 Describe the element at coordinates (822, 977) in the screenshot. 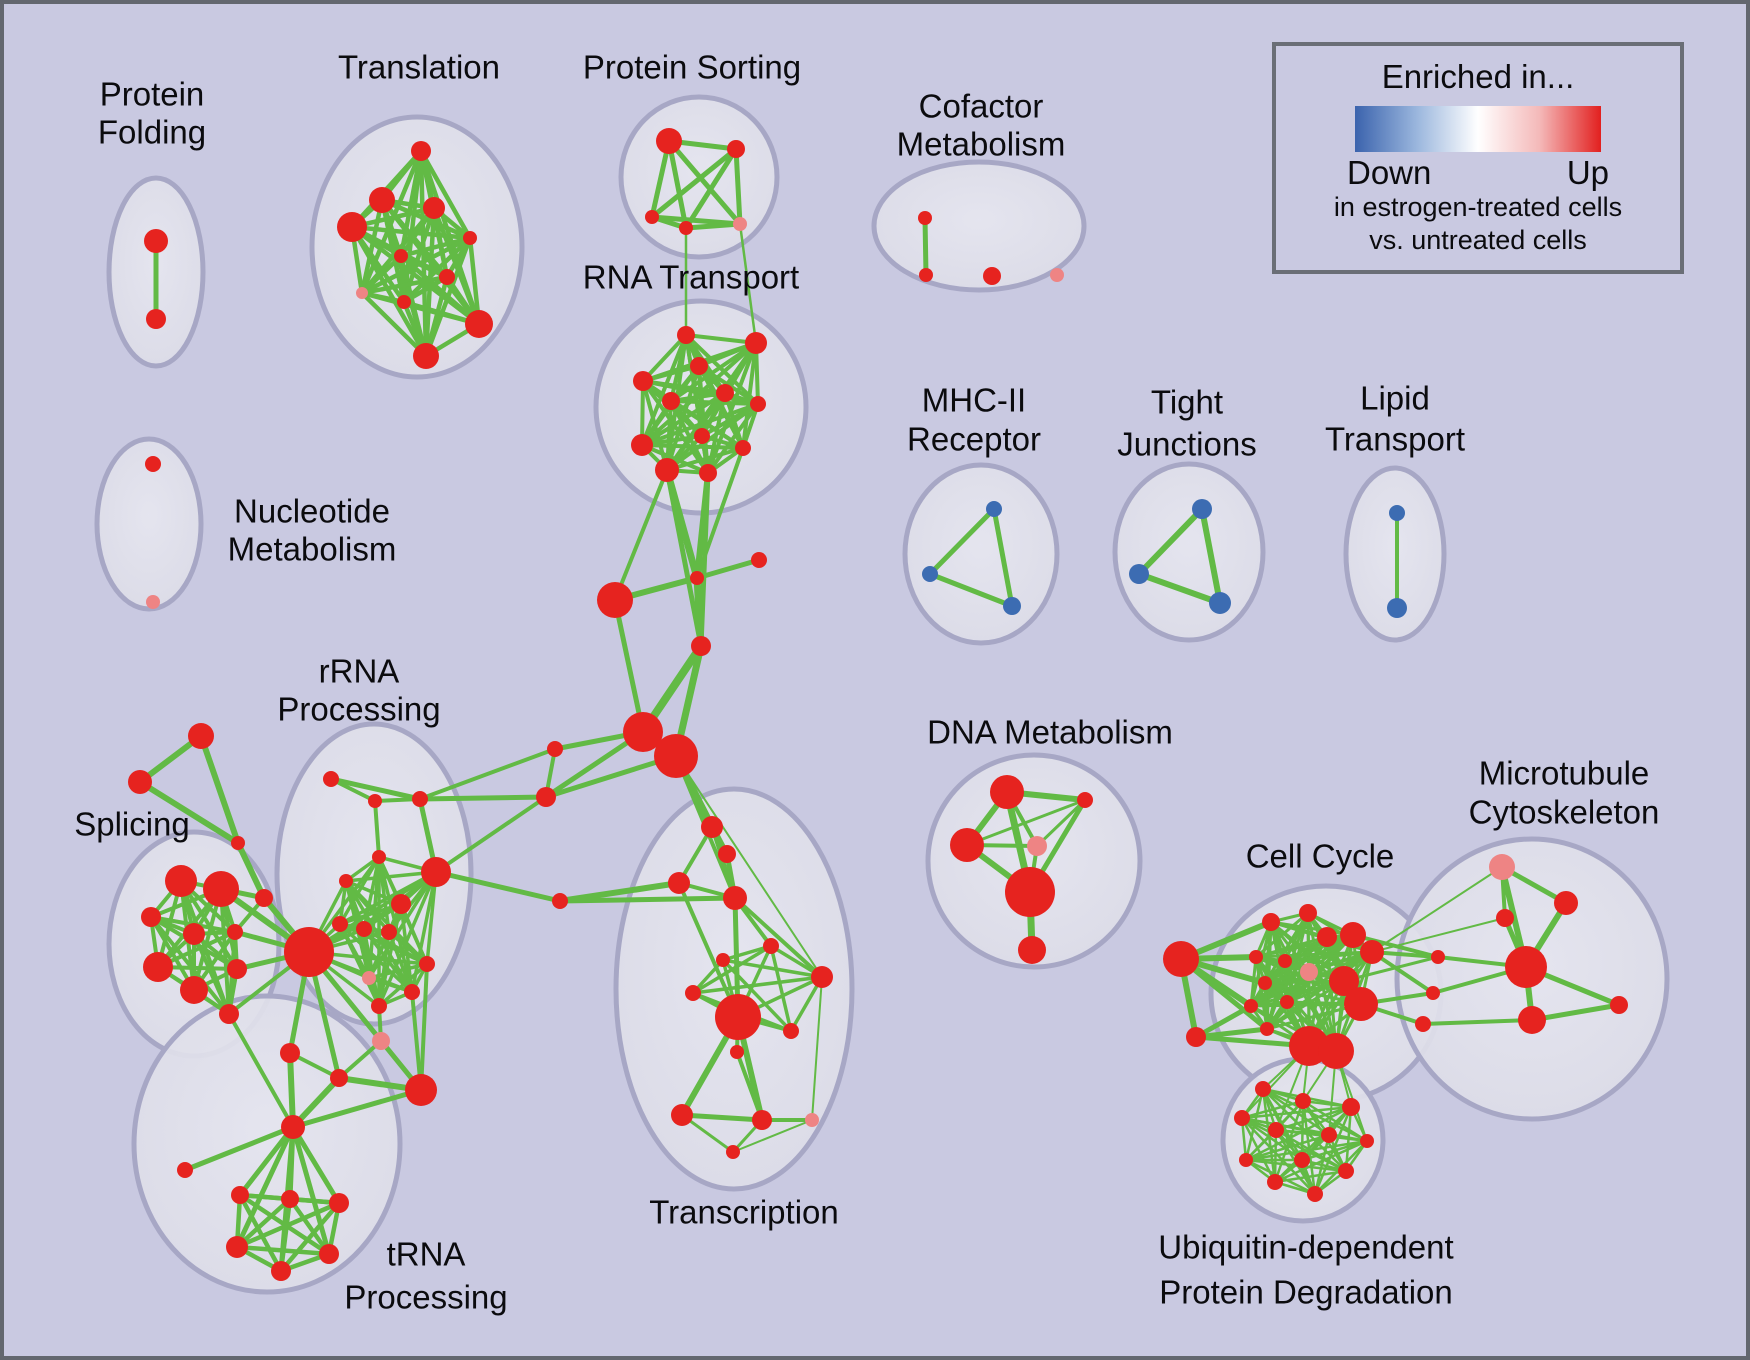

I see `node-tc8` at that location.